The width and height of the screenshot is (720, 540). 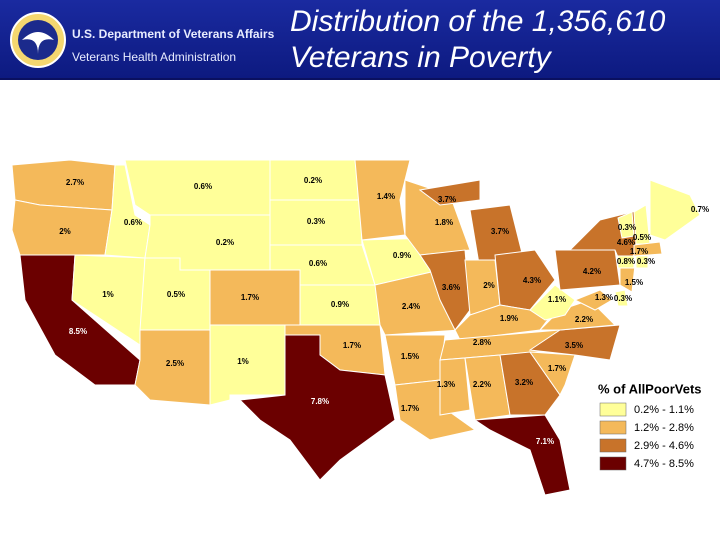 What do you see at coordinates (650, 388) in the screenshot?
I see `legend-title: % of AllPoorVets` at bounding box center [650, 388].